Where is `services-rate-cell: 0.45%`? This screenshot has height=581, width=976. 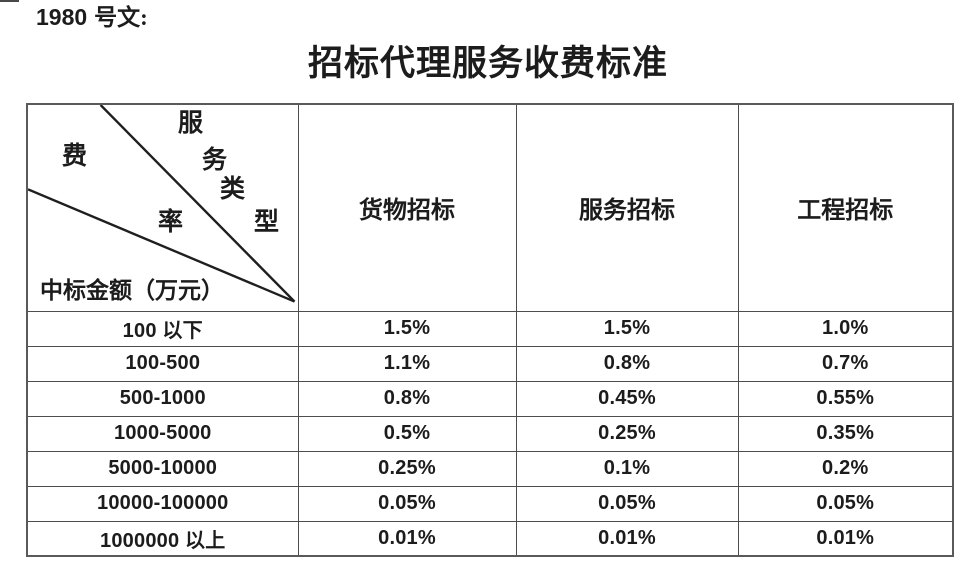 services-rate-cell: 0.45% is located at coordinates (627, 398).